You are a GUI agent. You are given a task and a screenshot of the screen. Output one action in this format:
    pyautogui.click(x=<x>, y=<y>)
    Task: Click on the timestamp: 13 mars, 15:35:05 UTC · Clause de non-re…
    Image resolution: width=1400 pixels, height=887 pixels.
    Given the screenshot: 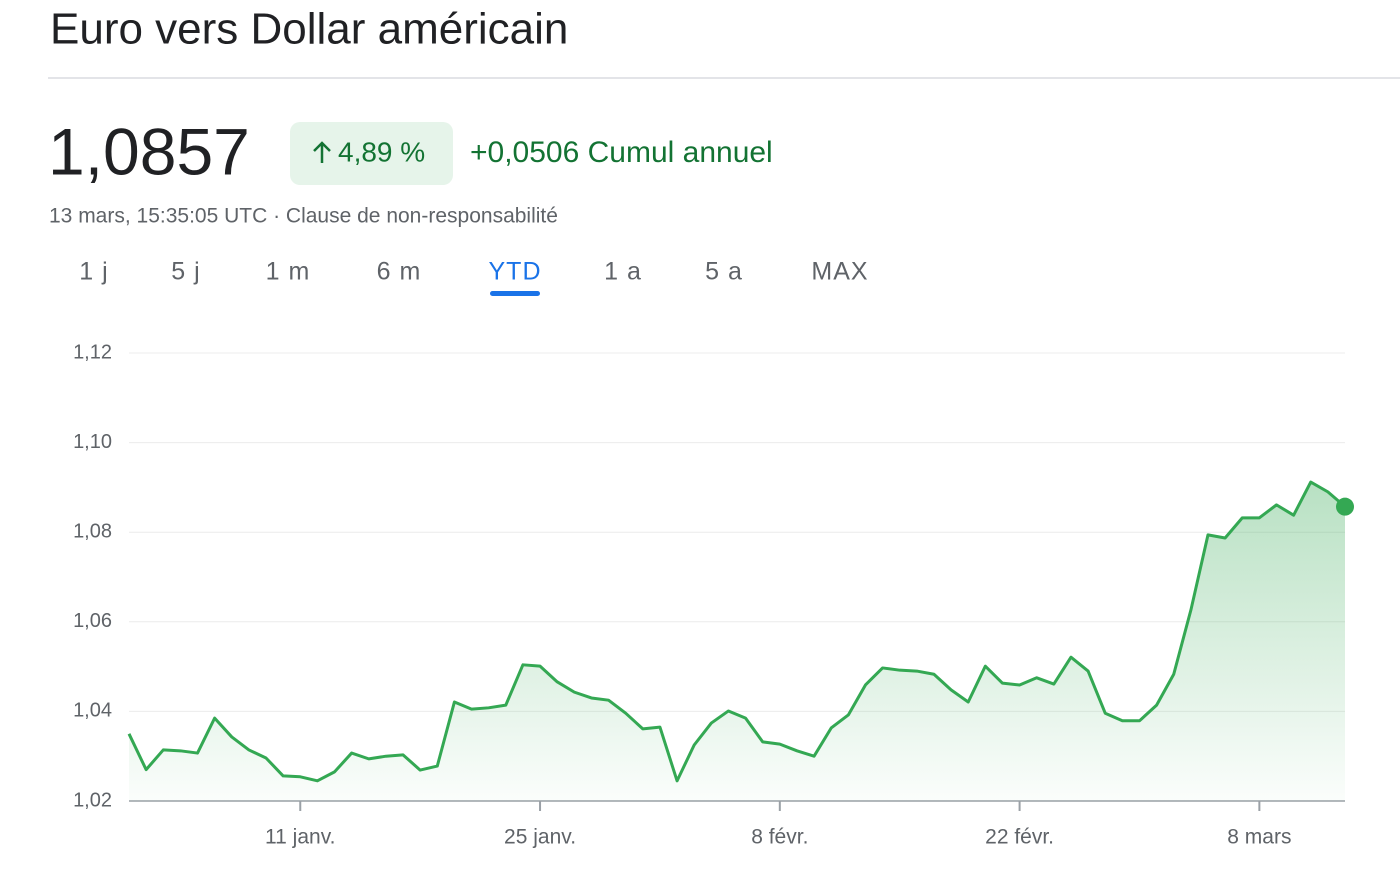 What is the action you would take?
    pyautogui.click(x=303, y=216)
    